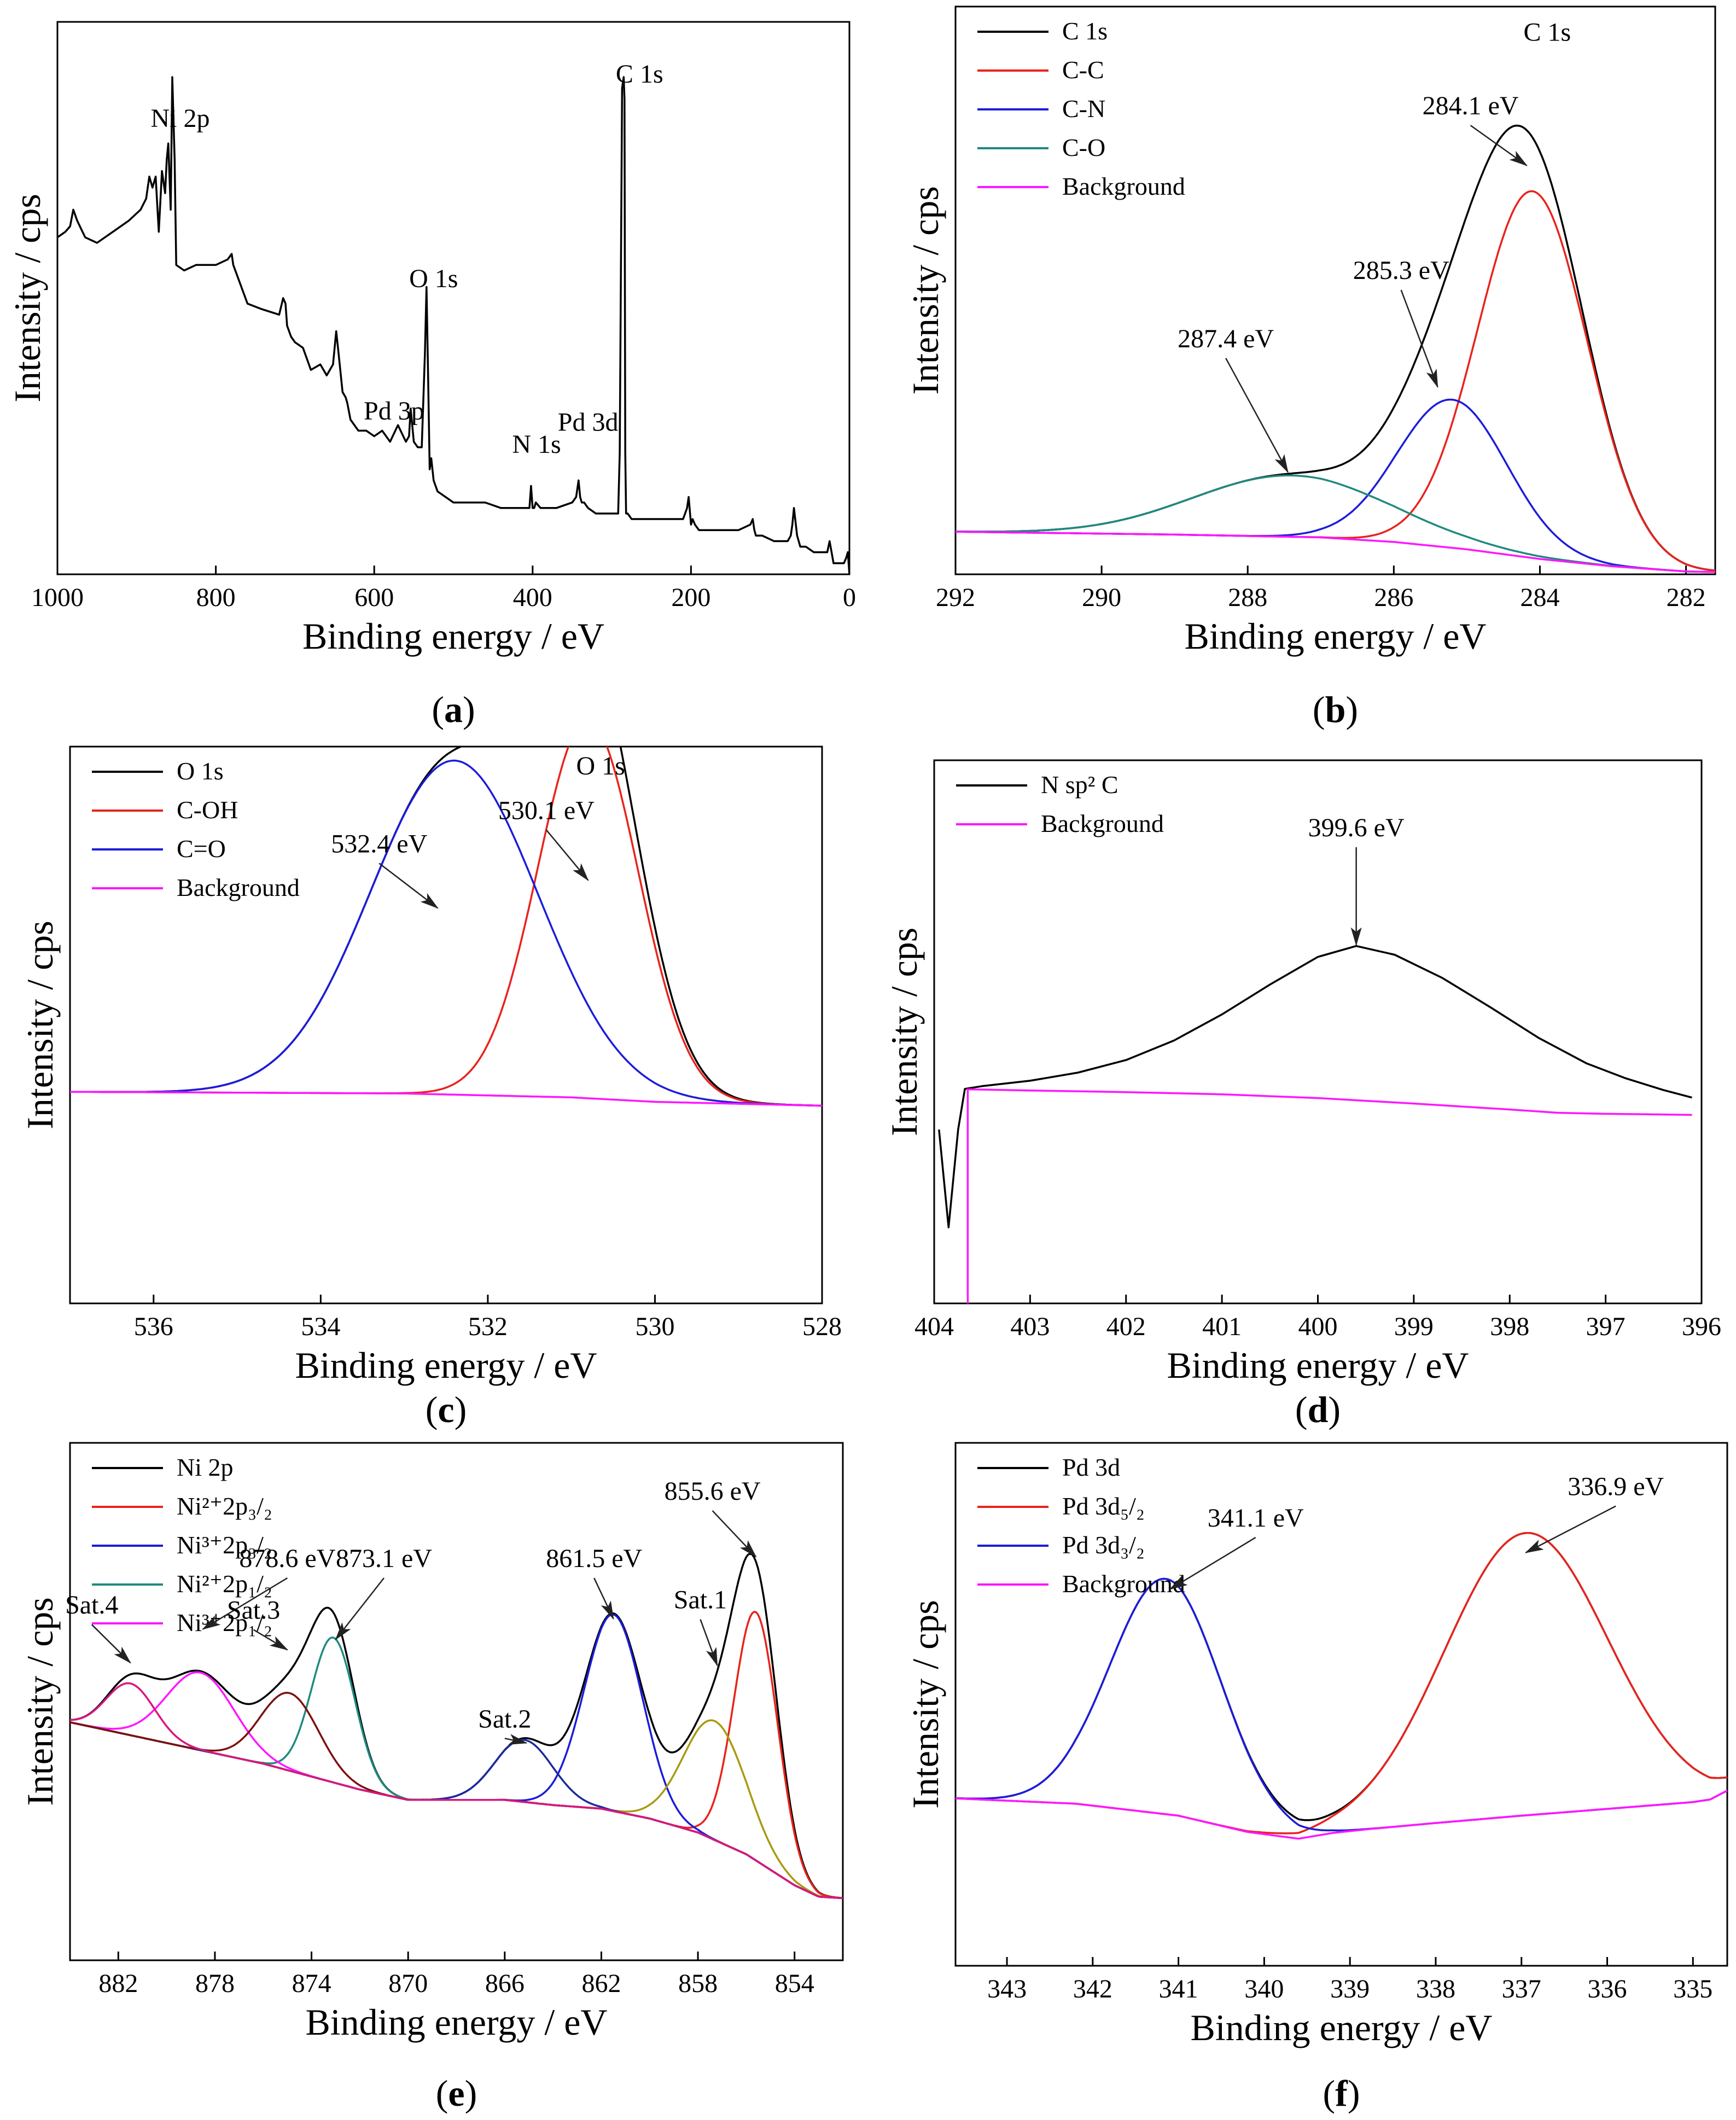 The height and width of the screenshot is (2120, 1736). What do you see at coordinates (224, 1545) in the screenshot?
I see `legend-entry: Ni³⁺2p₃/₂` at bounding box center [224, 1545].